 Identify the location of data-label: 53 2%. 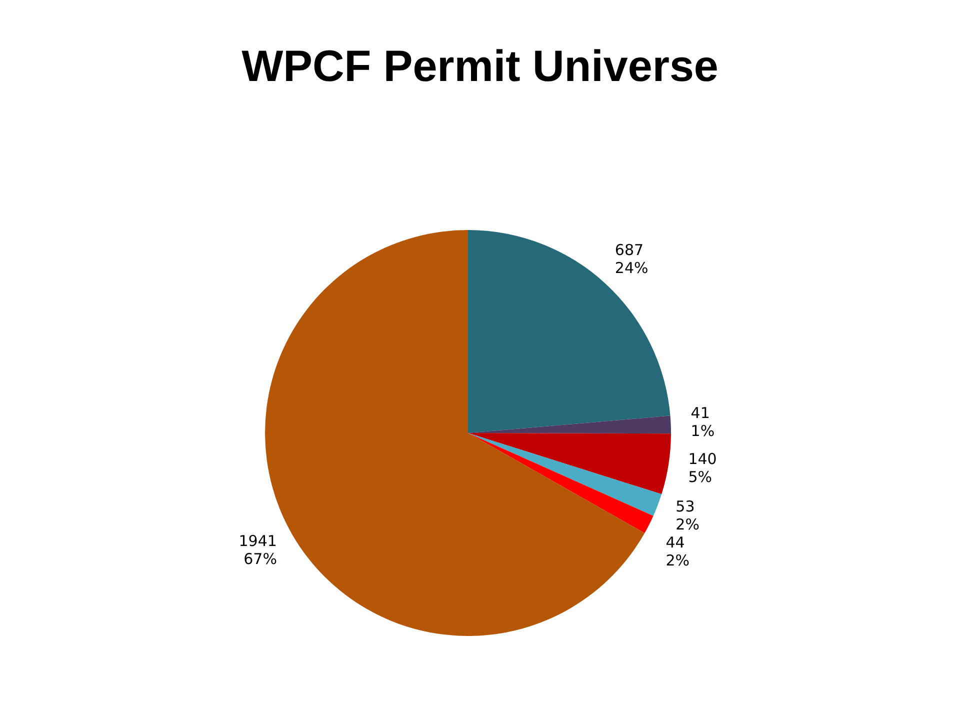
(688, 515).